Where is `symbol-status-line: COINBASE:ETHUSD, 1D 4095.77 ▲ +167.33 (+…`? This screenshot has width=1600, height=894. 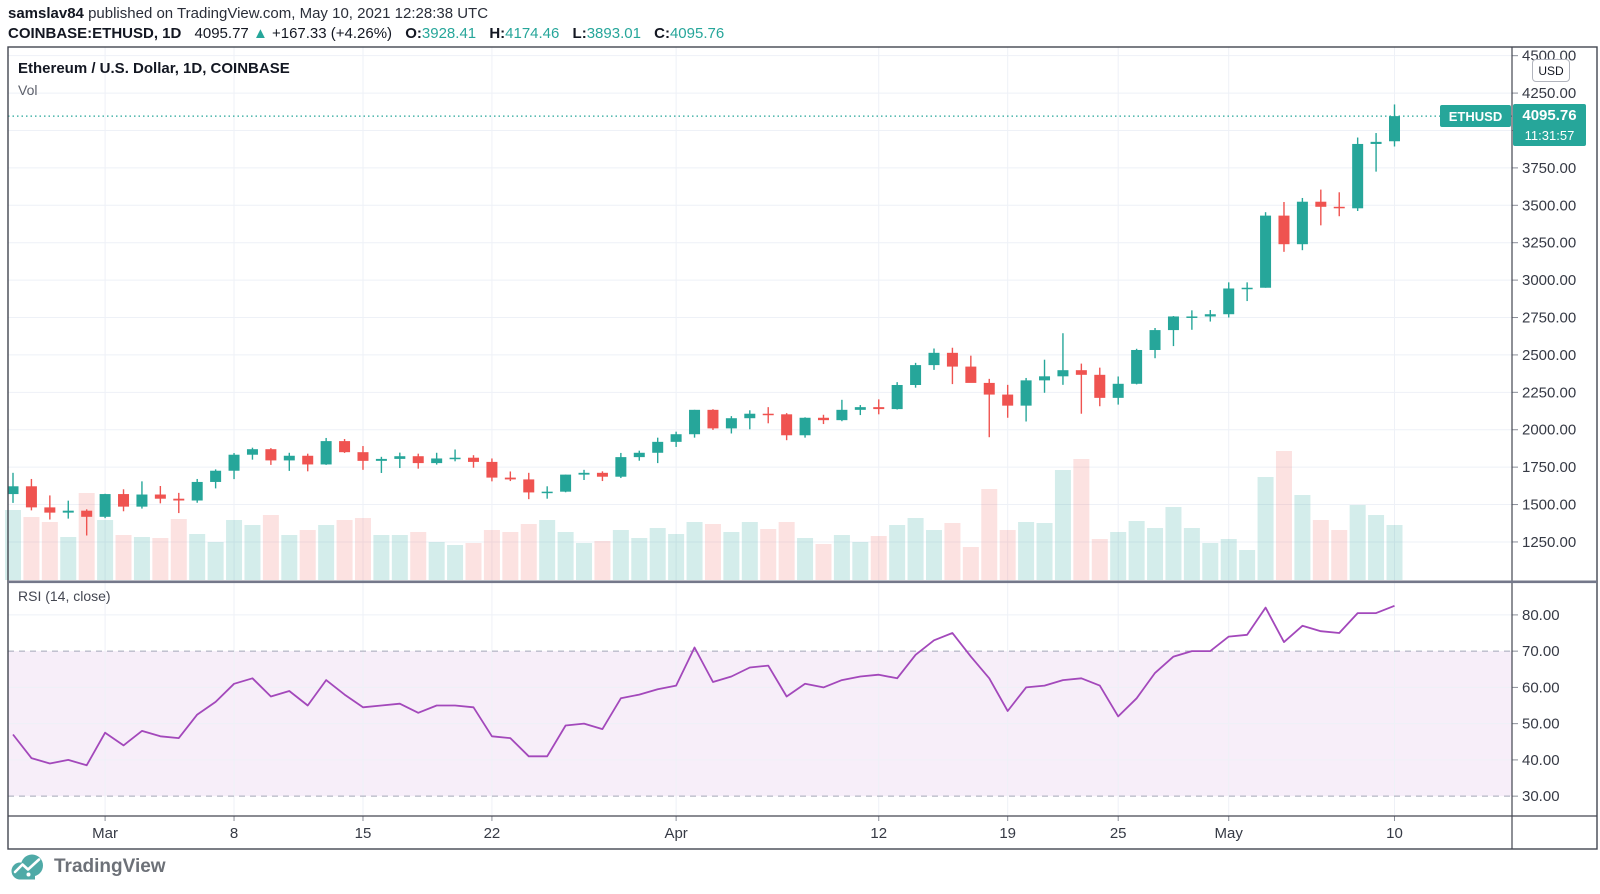
symbol-status-line: COINBASE:ETHUSD, 1D 4095.77 ▲ +167.33 (+… is located at coordinates (366, 33).